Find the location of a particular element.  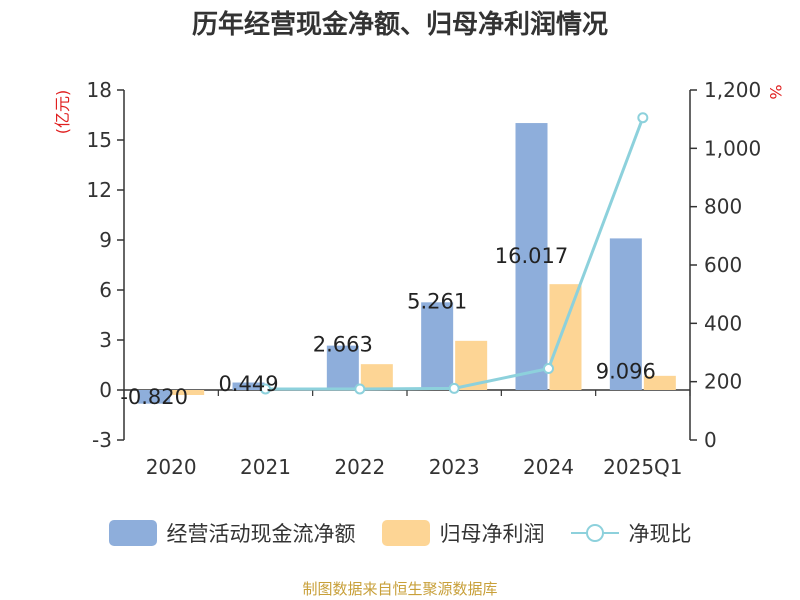

left-tick-label: 9 is located at coordinates (105, 240).